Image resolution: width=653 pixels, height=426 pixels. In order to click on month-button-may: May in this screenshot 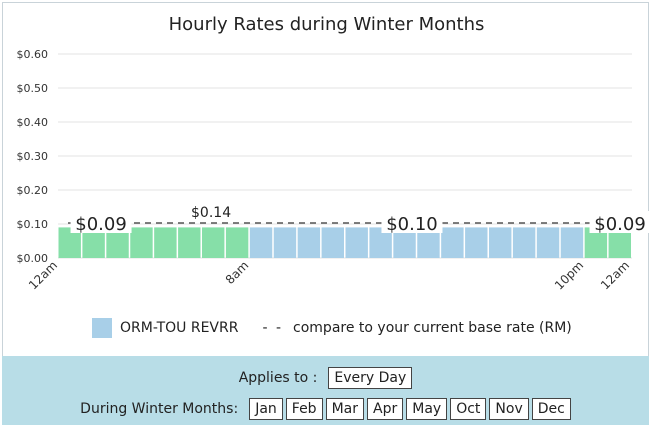, I will do `click(427, 409)`.